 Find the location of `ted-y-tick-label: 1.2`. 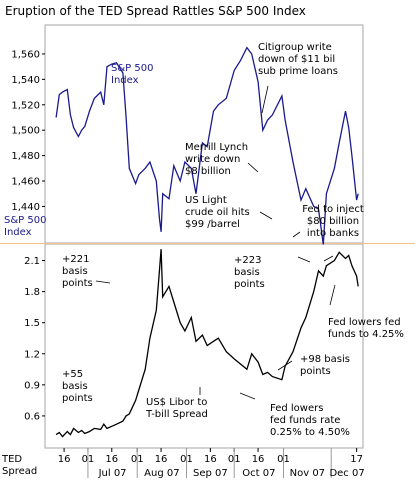

ted-y-tick-label: 1.2 is located at coordinates (32, 354).